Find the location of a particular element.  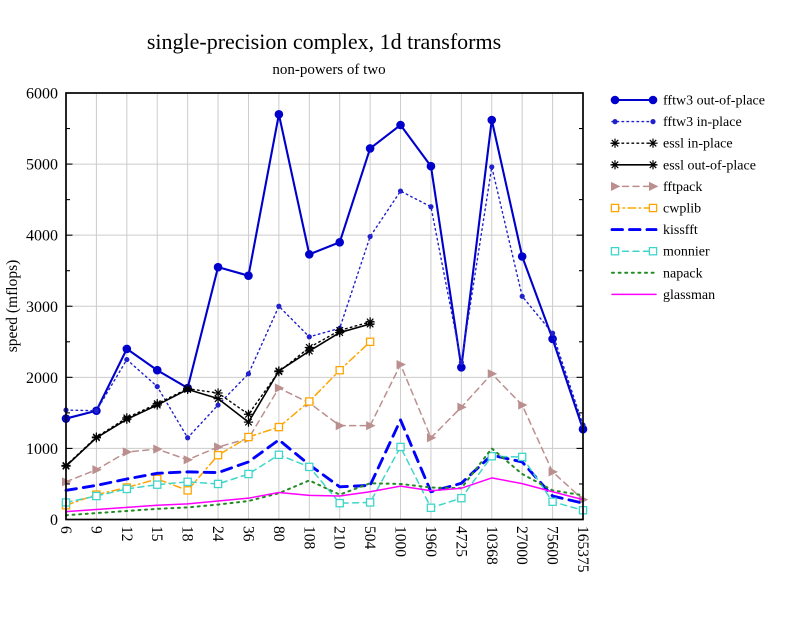

series-kissfft is located at coordinates (324, 461).